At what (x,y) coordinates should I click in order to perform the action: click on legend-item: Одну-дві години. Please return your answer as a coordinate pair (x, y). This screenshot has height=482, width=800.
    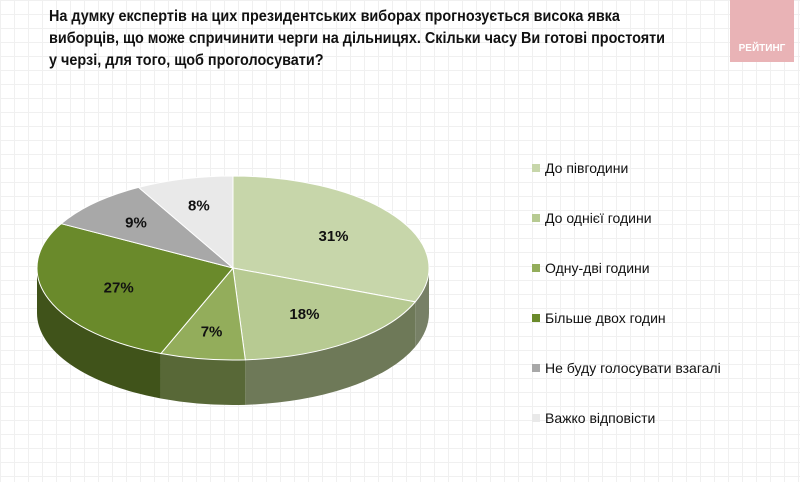
    Looking at the image, I should click on (591, 268).